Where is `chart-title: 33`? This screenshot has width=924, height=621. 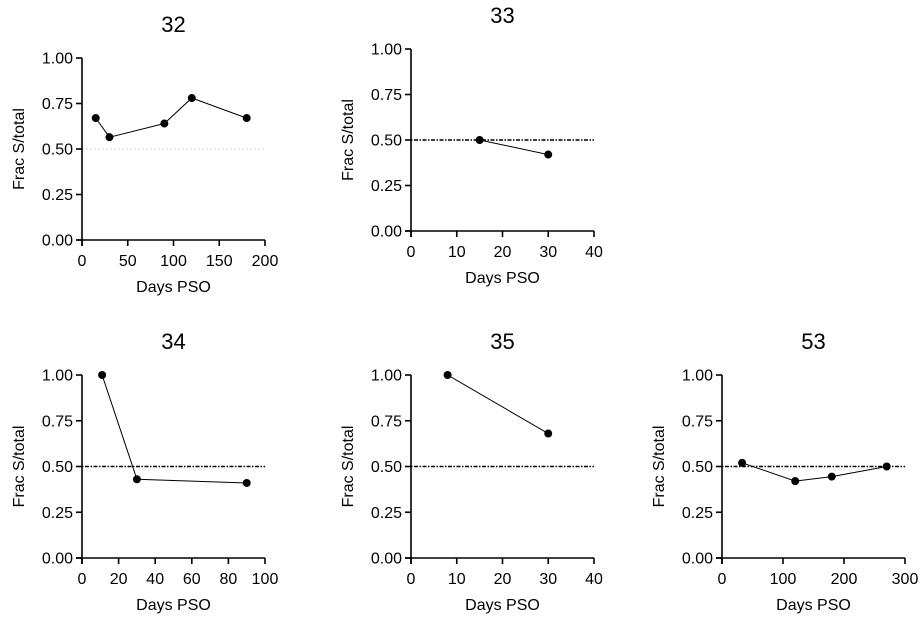
chart-title: 33 is located at coordinates (502, 15).